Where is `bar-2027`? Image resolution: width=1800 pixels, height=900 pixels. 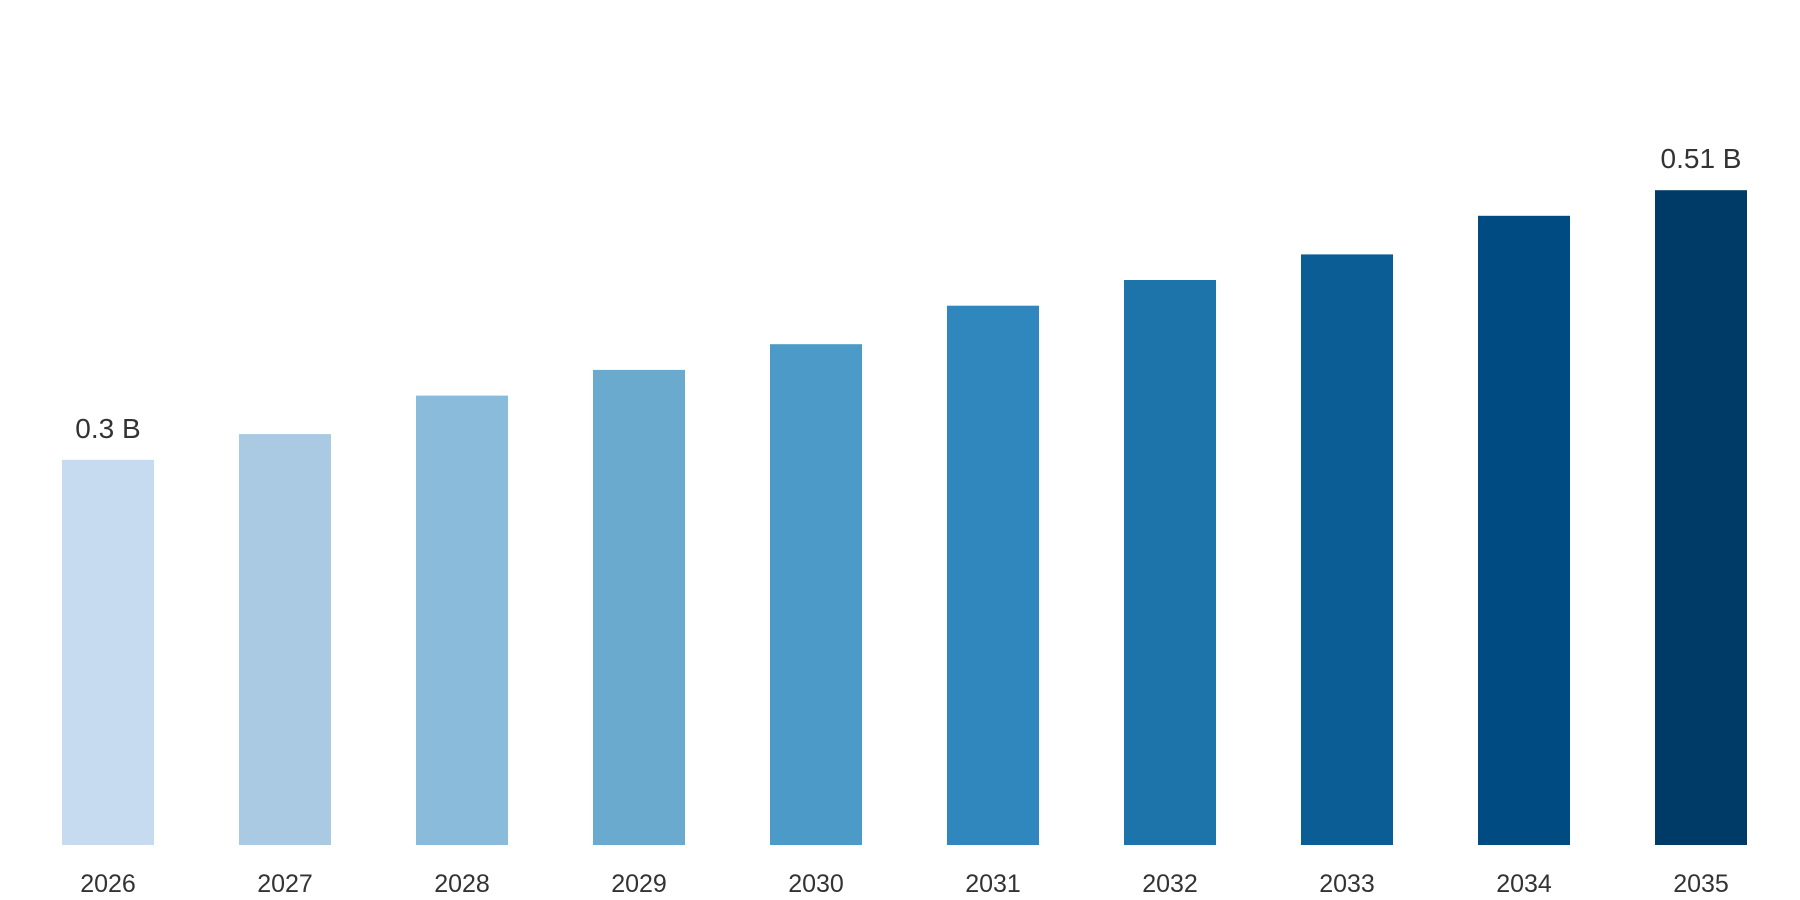
bar-2027 is located at coordinates (285, 639).